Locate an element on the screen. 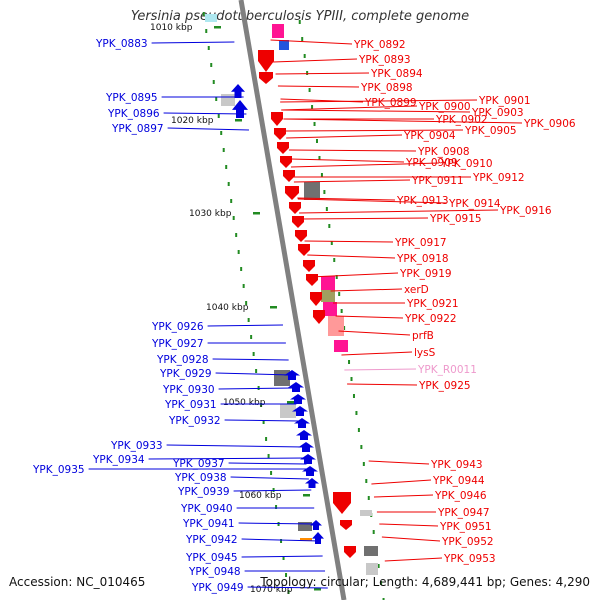  gene-label-ypk_0895: YPK_0895 is located at coordinates (131, 98).